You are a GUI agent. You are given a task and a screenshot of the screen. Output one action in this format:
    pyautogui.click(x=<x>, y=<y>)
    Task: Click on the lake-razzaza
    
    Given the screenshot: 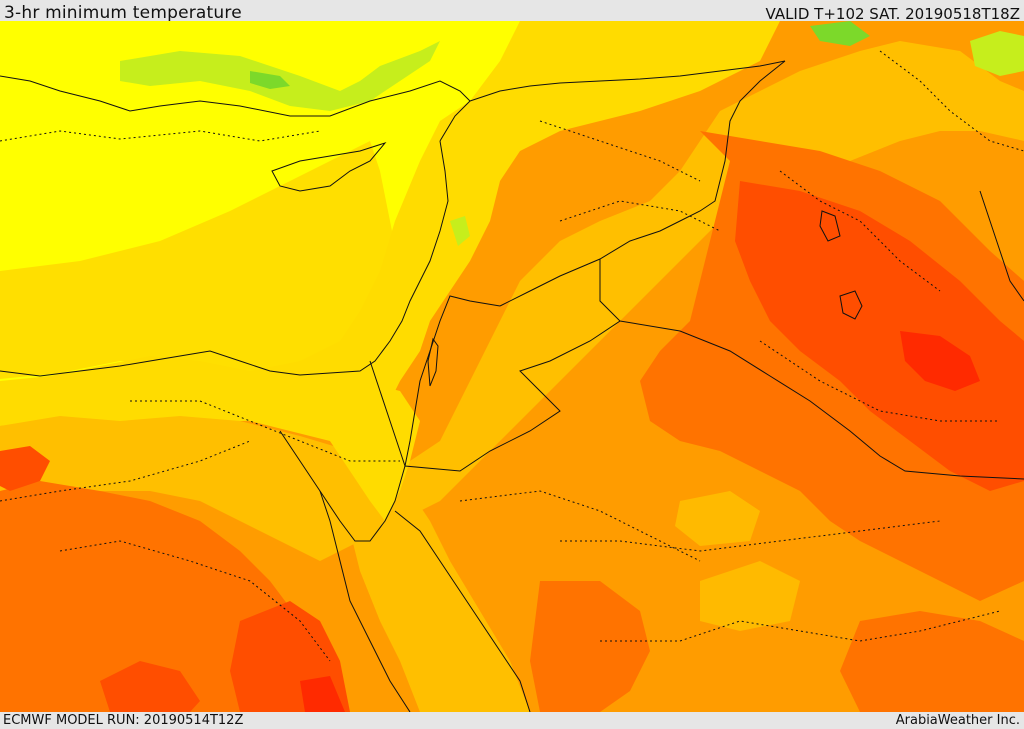 What is the action you would take?
    pyautogui.click(x=851, y=305)
    